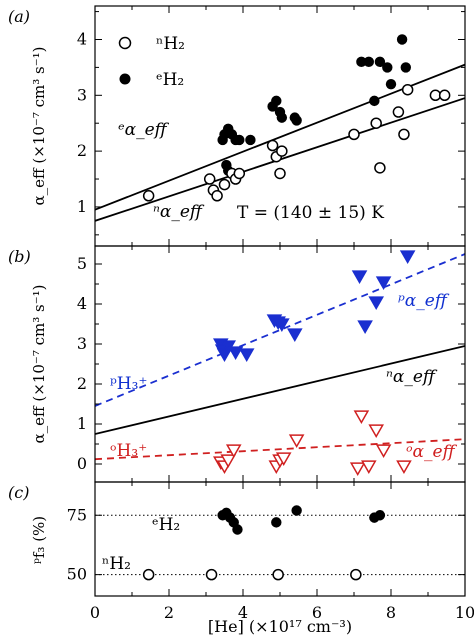 The width and height of the screenshot is (474, 640). Describe the element at coordinates (280, 626) in the screenshot. I see `x-axis-label: [He] (×10¹⁷ cm⁻³)` at that location.